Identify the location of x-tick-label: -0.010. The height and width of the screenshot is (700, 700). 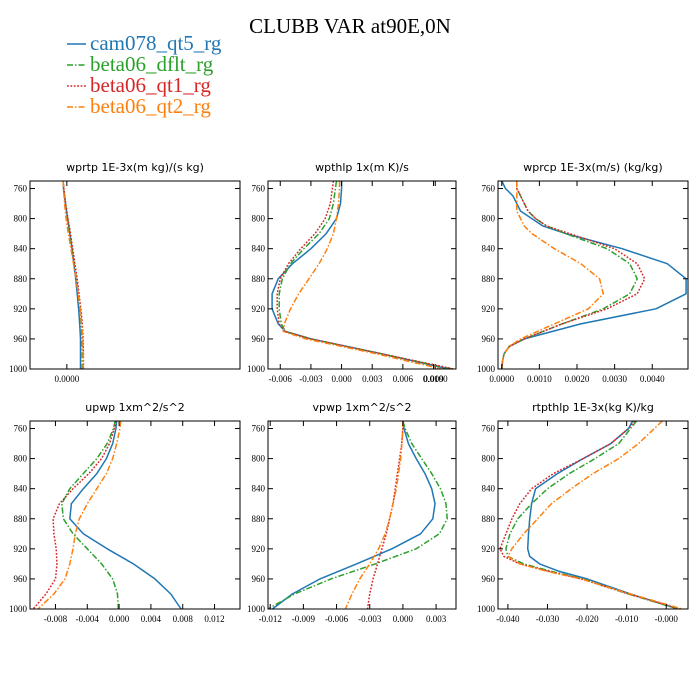
(627, 619).